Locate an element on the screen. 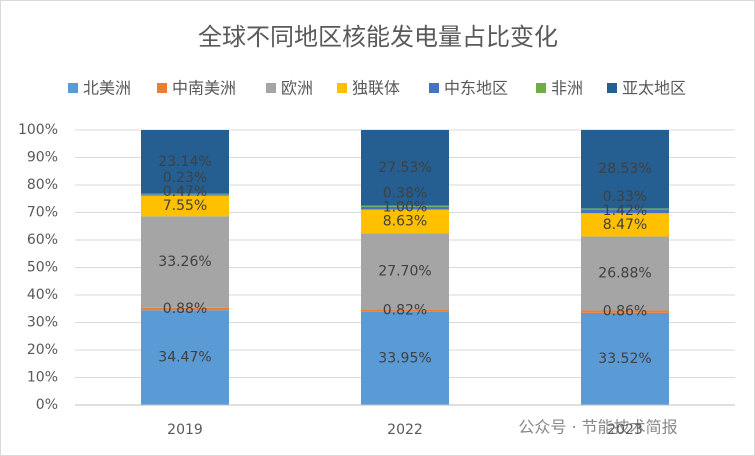  data-label: 27.53% is located at coordinates (404, 168).